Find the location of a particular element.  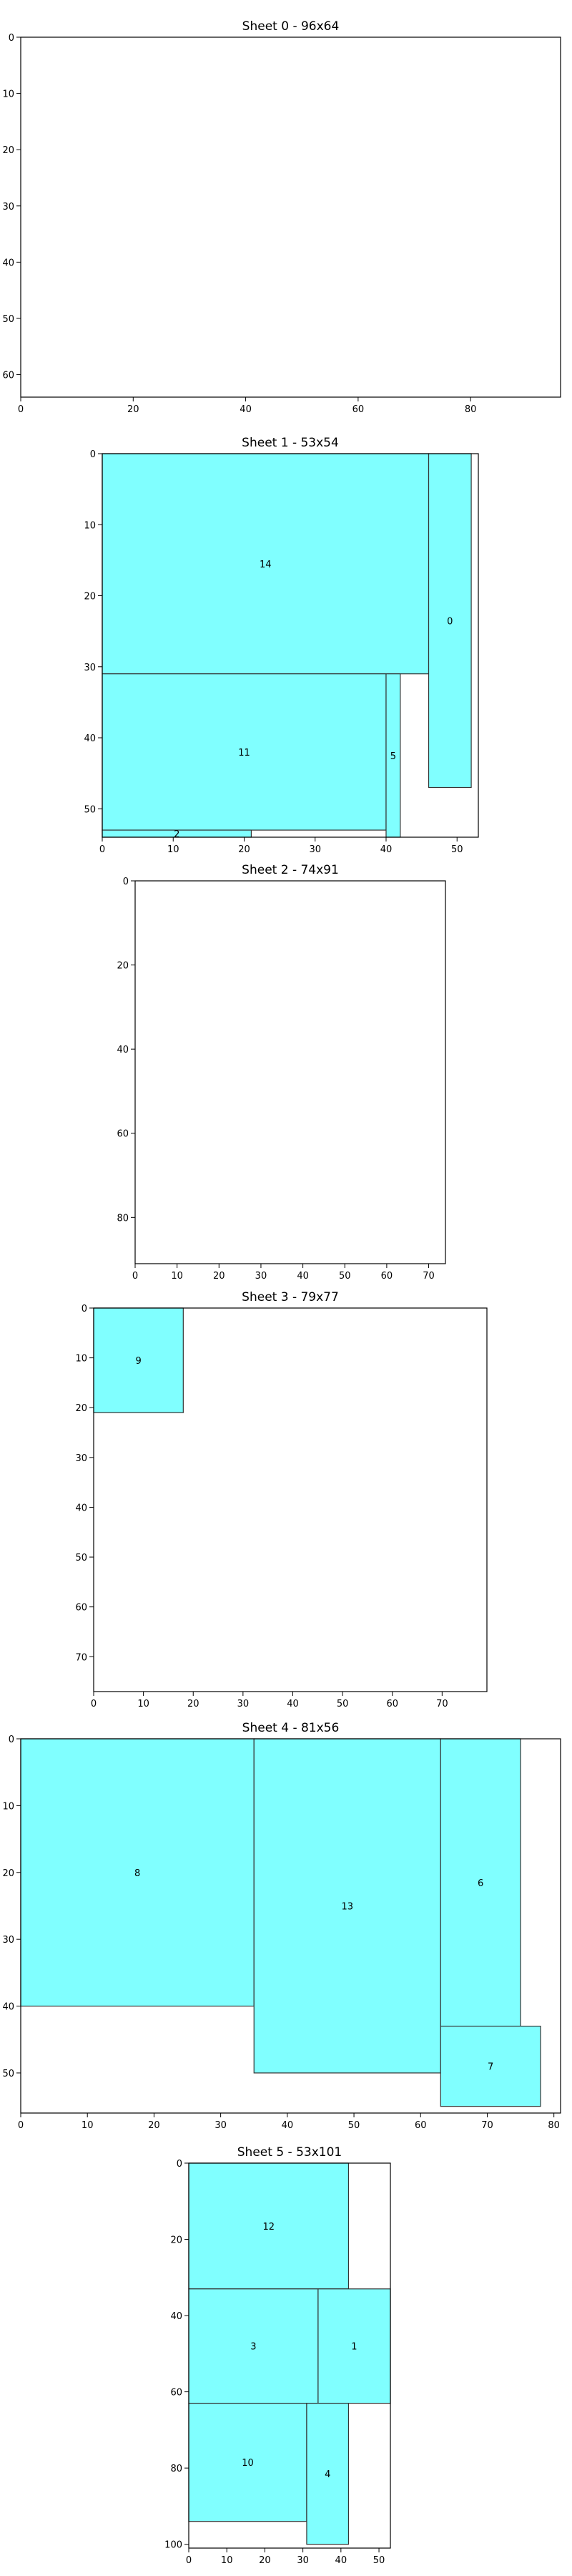

piece-label-9: 9 is located at coordinates (139, 1361).